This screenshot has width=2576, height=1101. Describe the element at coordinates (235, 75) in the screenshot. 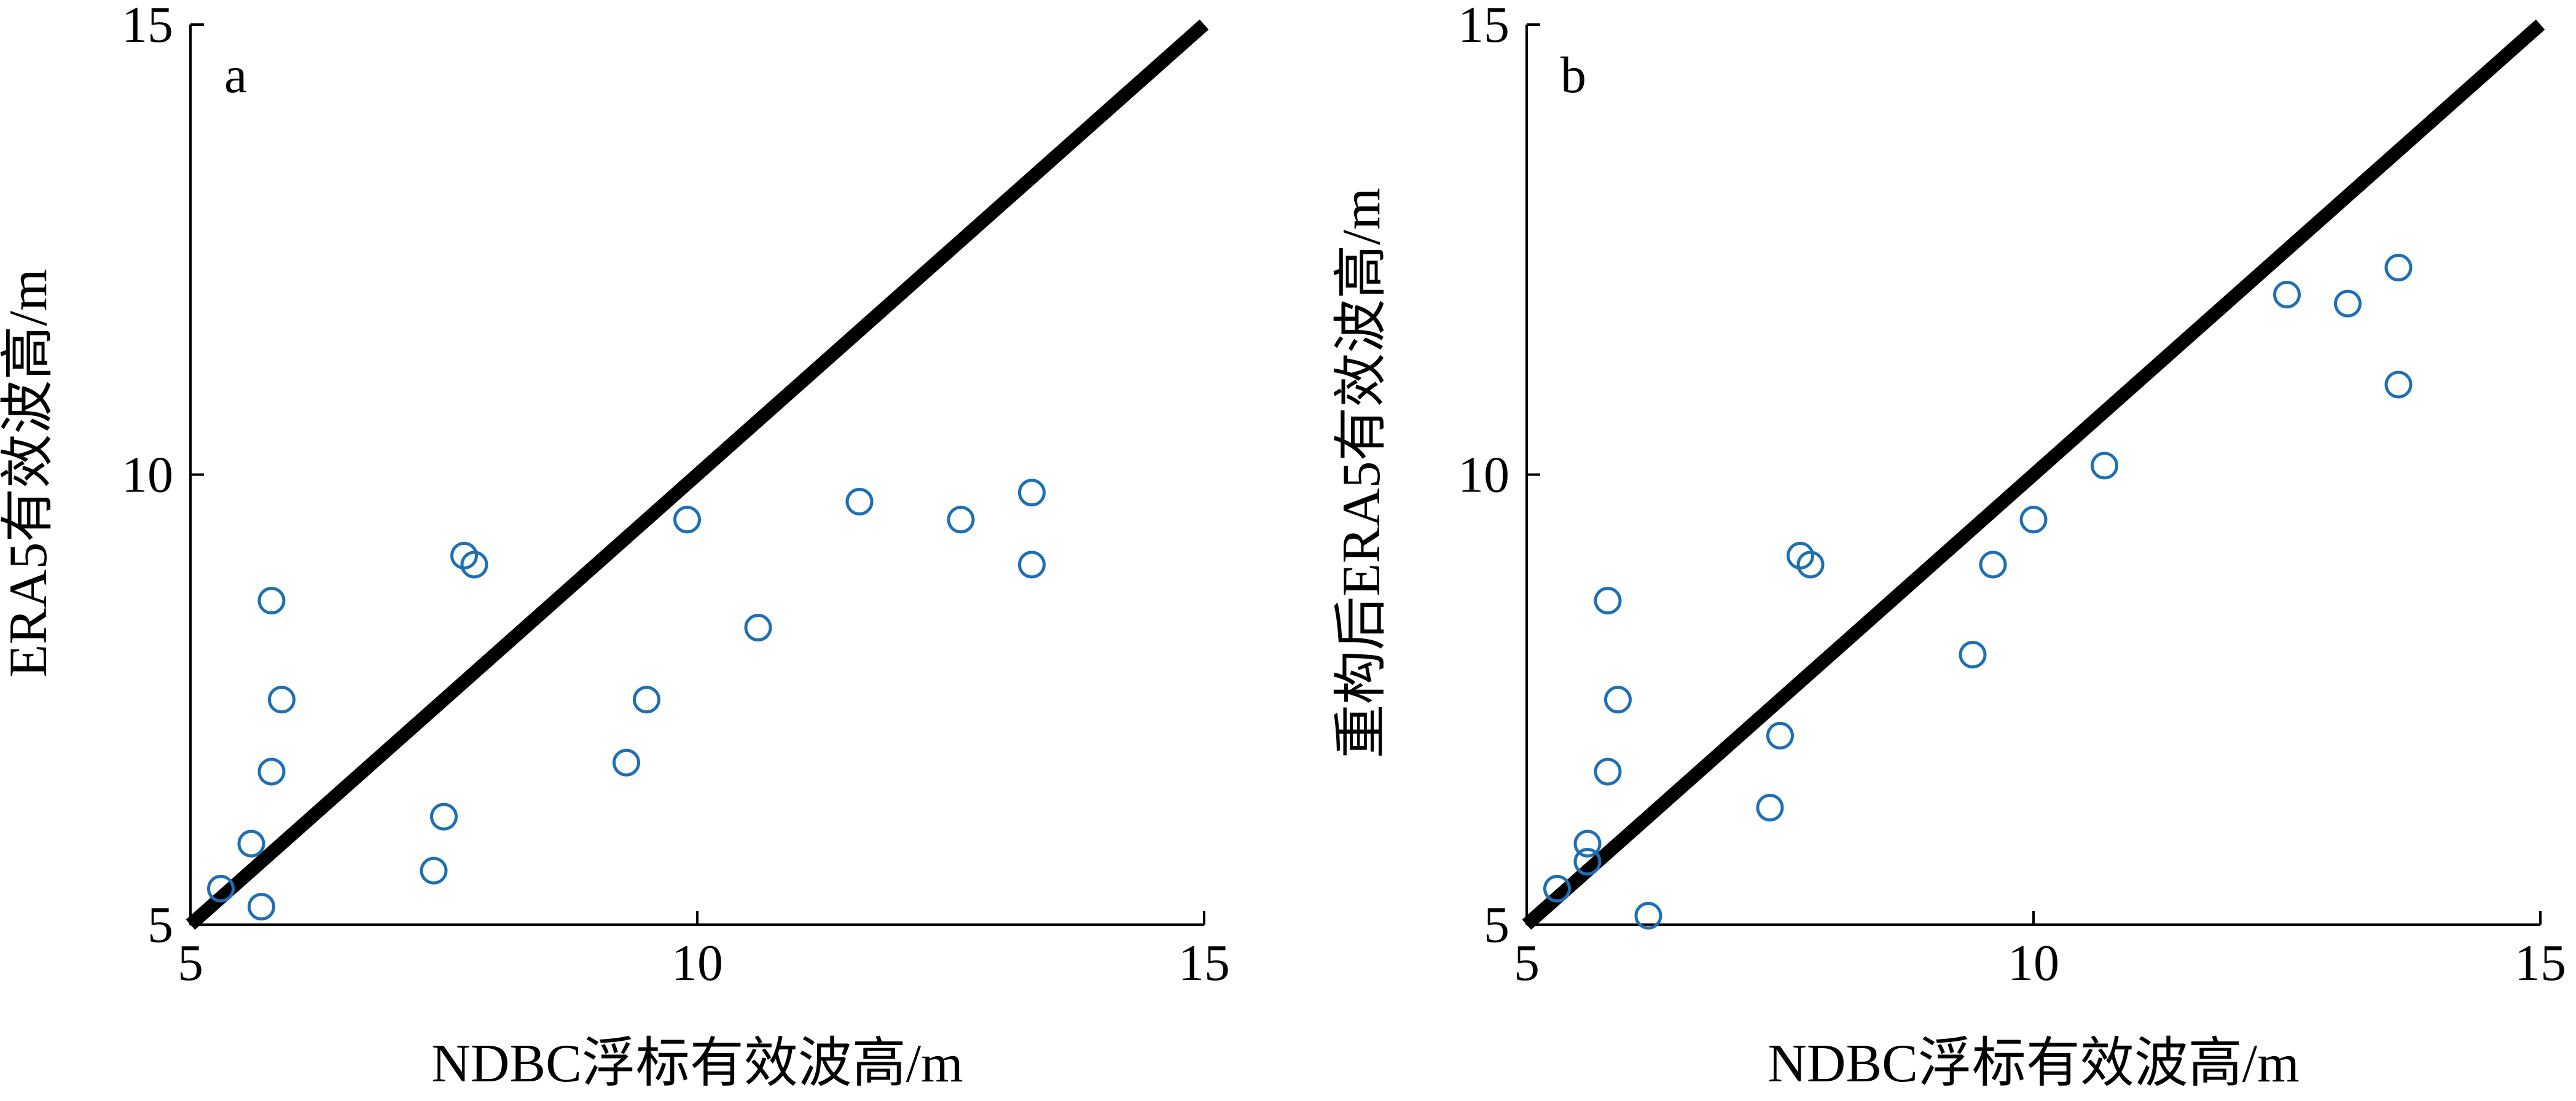

I see `panel-label: a` at that location.